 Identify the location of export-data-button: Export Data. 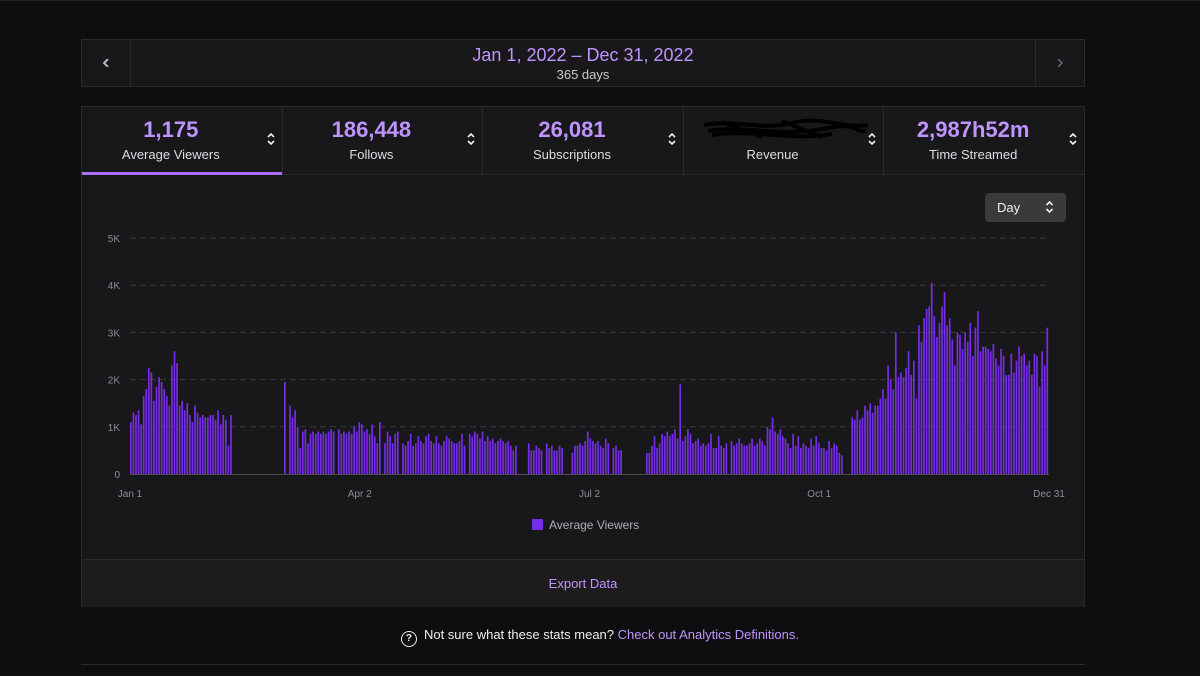
(583, 583).